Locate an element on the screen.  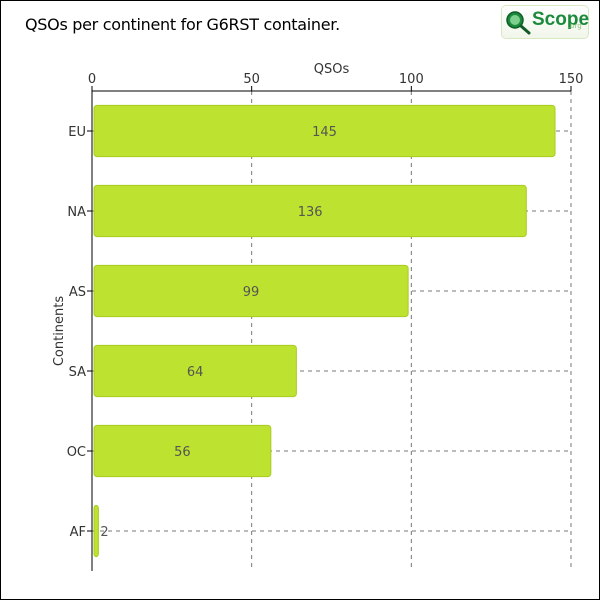
data-label-eu: 145 is located at coordinates (324, 132).